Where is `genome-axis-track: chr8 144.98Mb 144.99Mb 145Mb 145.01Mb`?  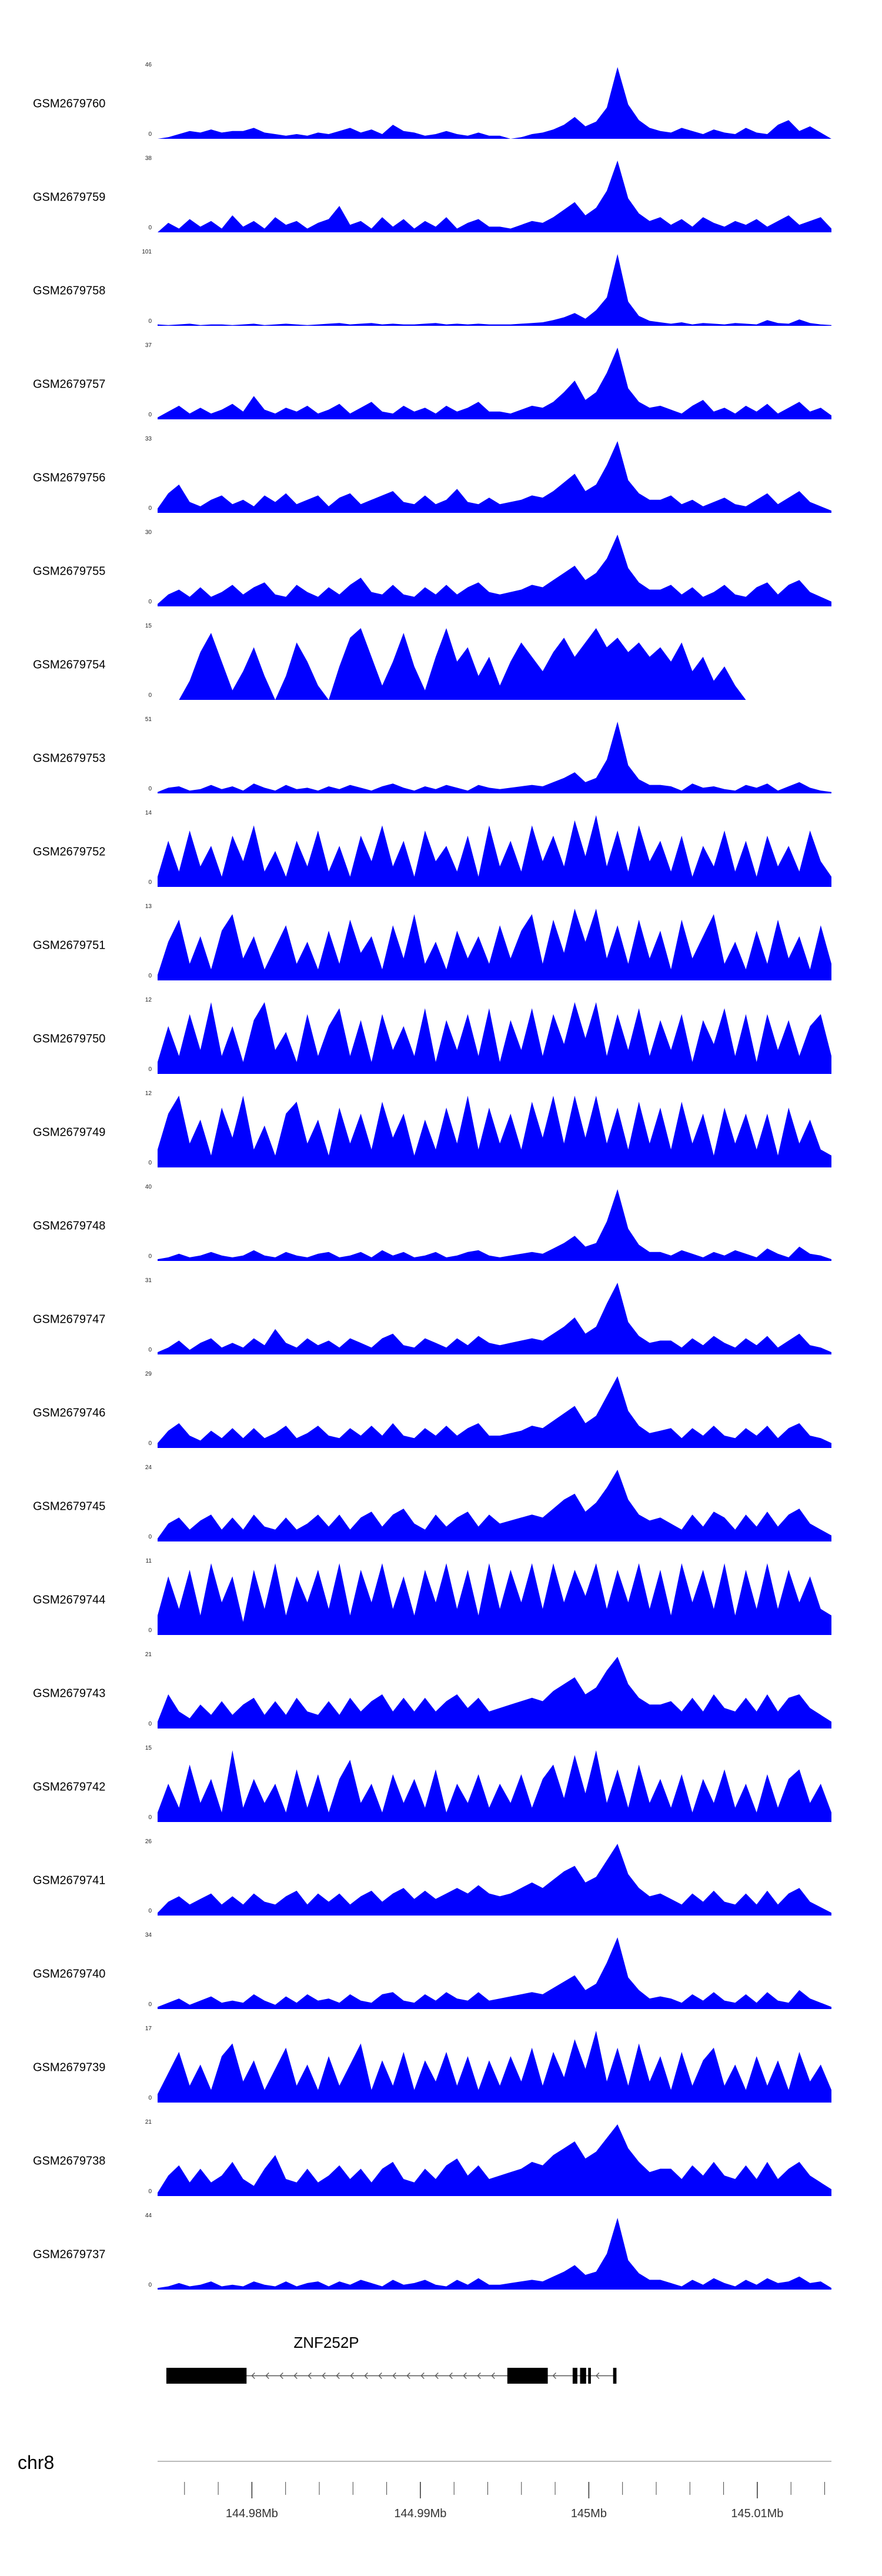
genome-axis-track: chr8 144.98Mb 144.99Mb 145Mb 145.01Mb is located at coordinates (441, 2497).